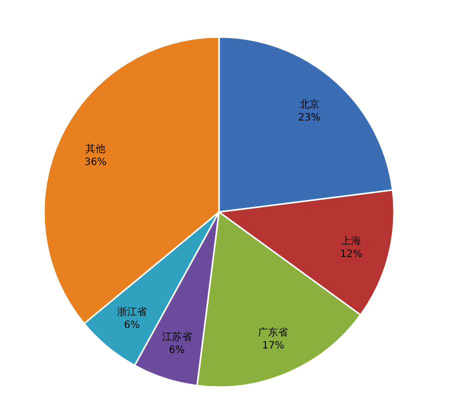  Describe the element at coordinates (273, 346) in the screenshot. I see `data-label: 17%` at that location.